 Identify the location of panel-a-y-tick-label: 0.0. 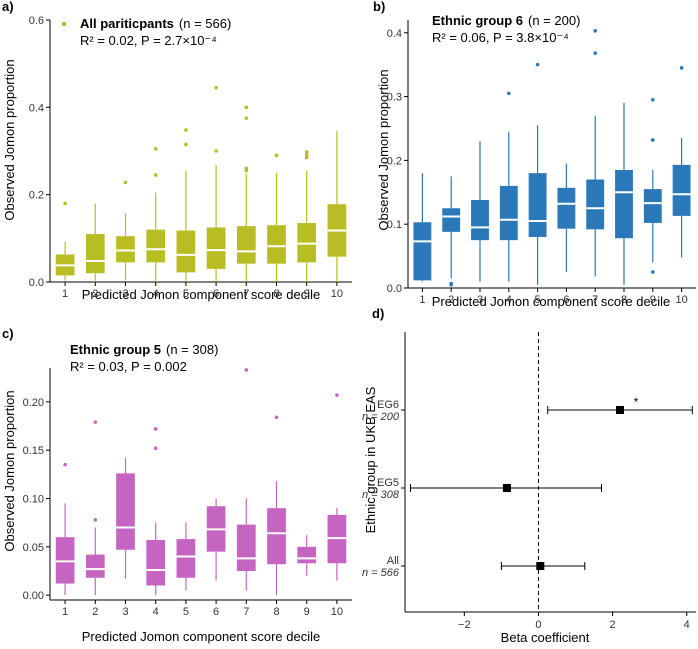
(36, 283).